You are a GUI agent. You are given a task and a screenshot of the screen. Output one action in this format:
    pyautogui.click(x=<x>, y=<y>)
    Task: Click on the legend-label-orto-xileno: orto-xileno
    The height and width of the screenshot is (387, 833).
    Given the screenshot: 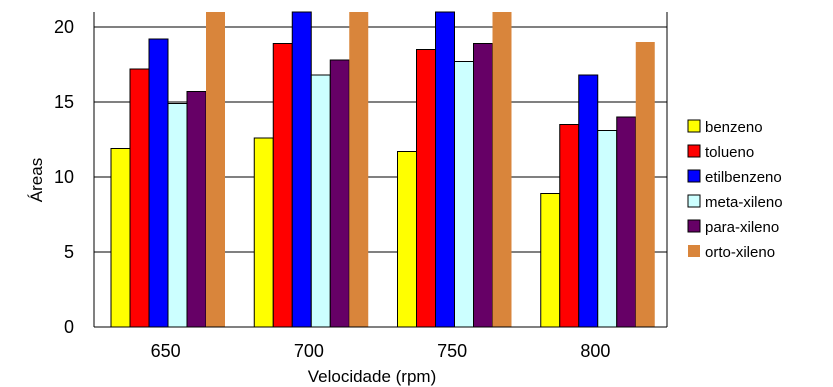 What is the action you would take?
    pyautogui.click(x=740, y=252)
    